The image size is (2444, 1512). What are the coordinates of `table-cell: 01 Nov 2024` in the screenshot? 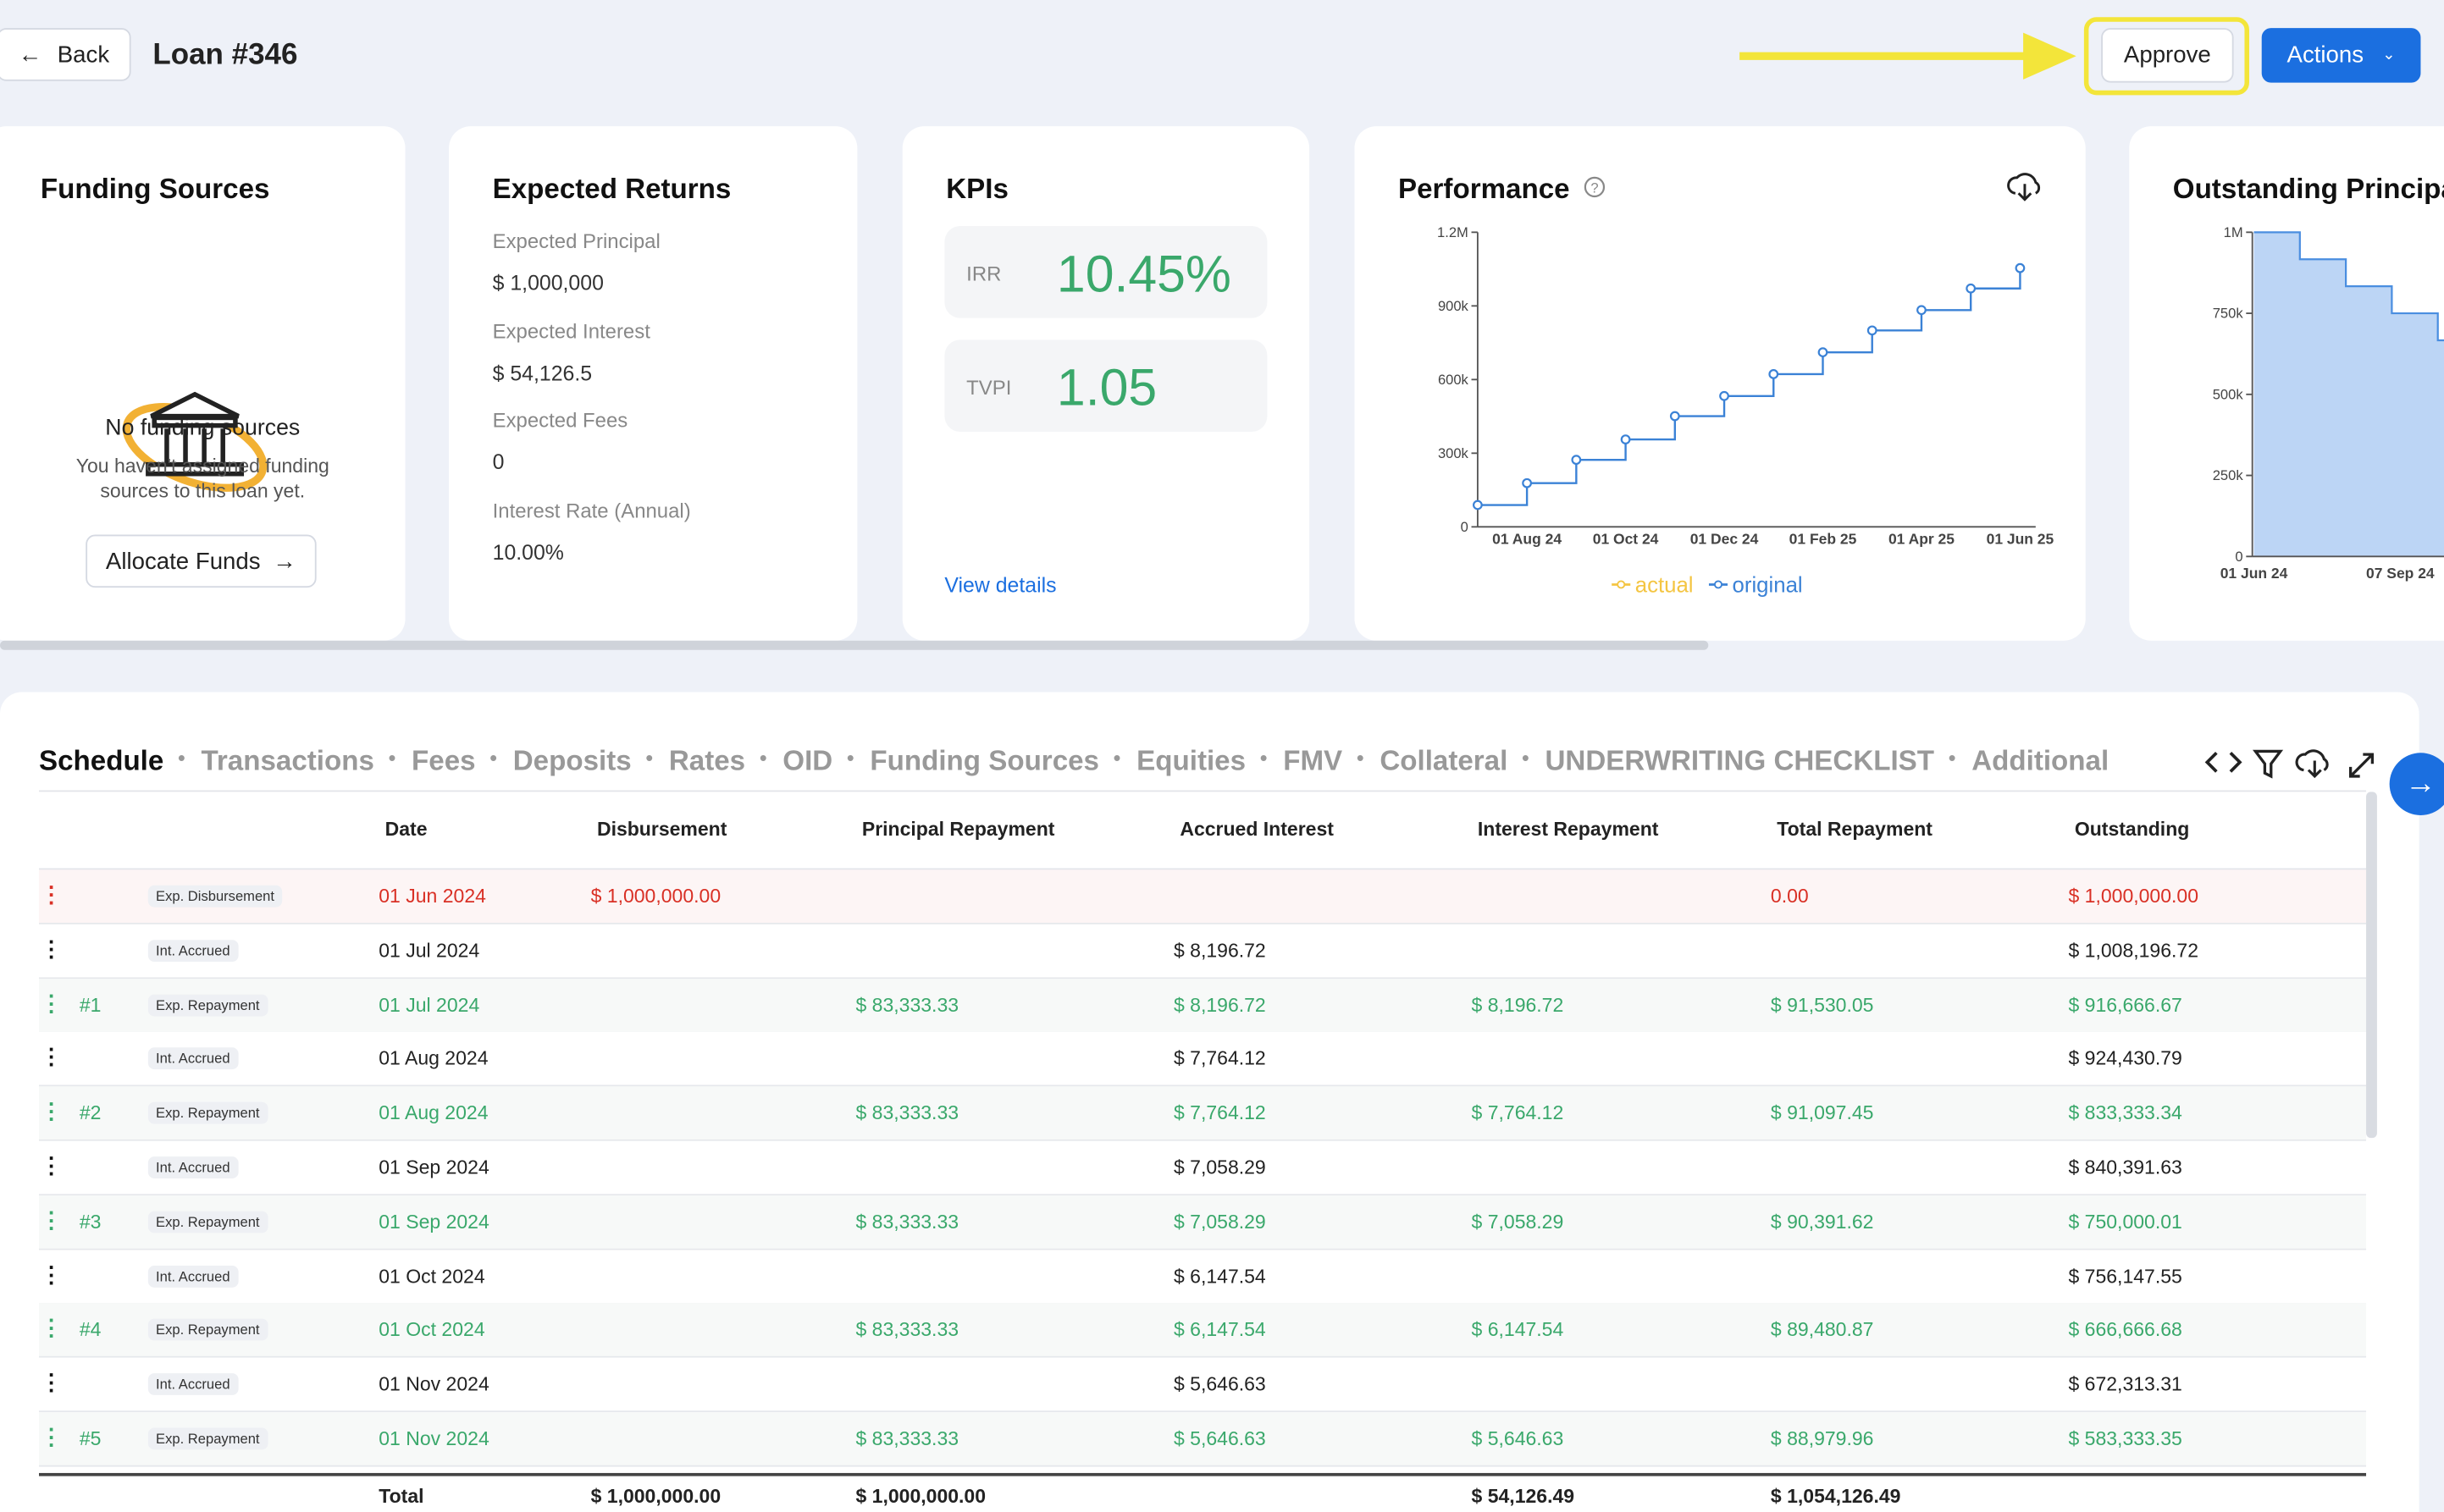 It's located at (434, 1384).